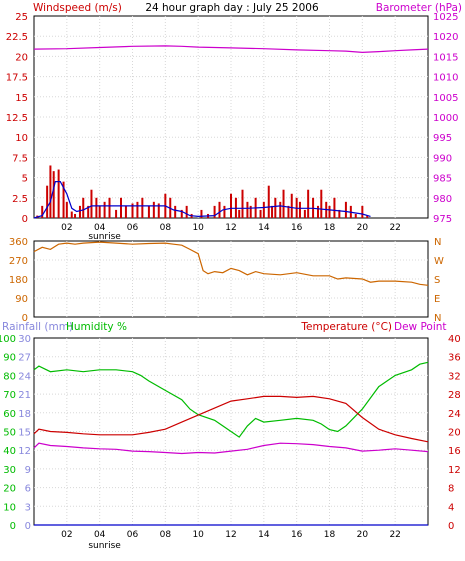  What do you see at coordinates (454, 451) in the screenshot?
I see `temperature-tick: 16` at bounding box center [454, 451].